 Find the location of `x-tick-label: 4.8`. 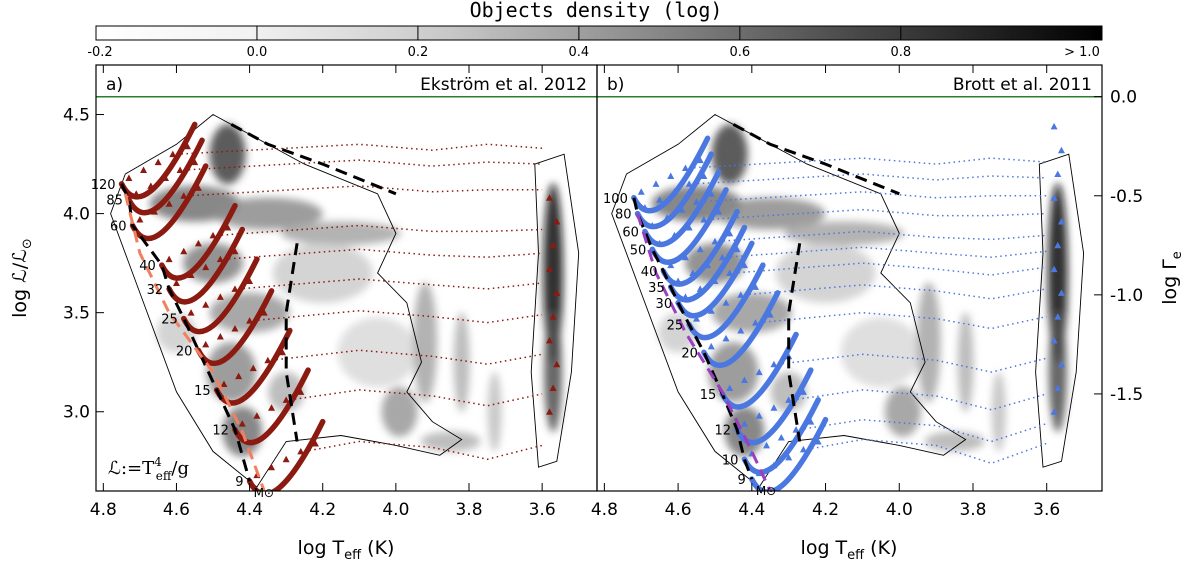

x-tick-label: 4.8 is located at coordinates (604, 510).